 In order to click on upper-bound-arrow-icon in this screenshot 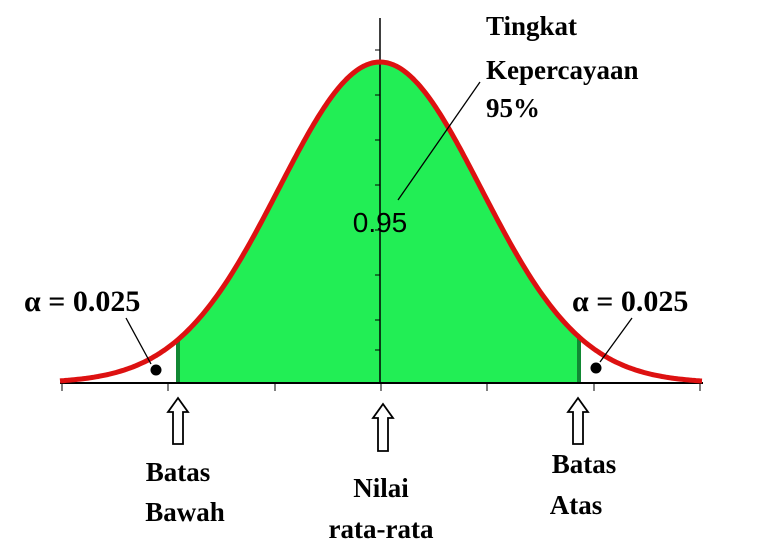, I will do `click(578, 420)`.